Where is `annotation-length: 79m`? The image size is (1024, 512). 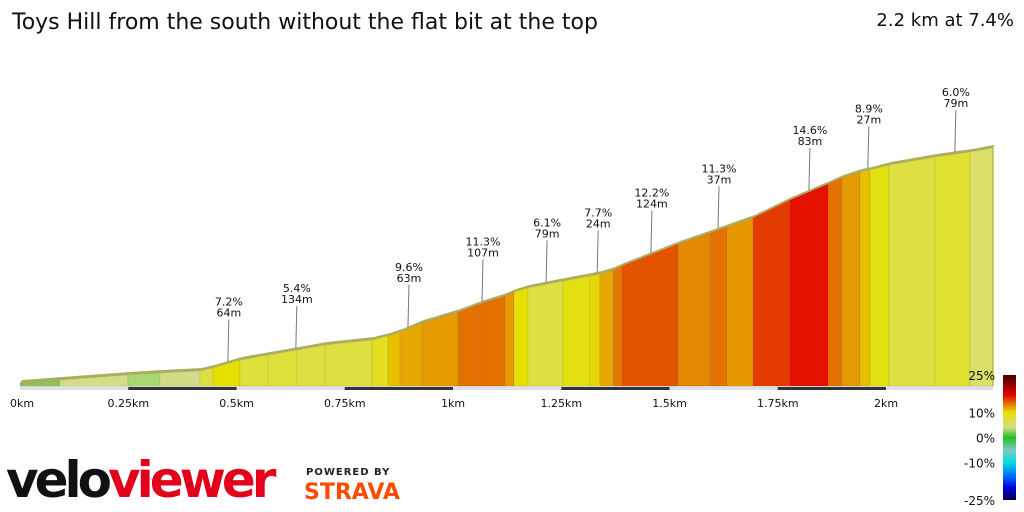
annotation-length: 79m is located at coordinates (955, 103).